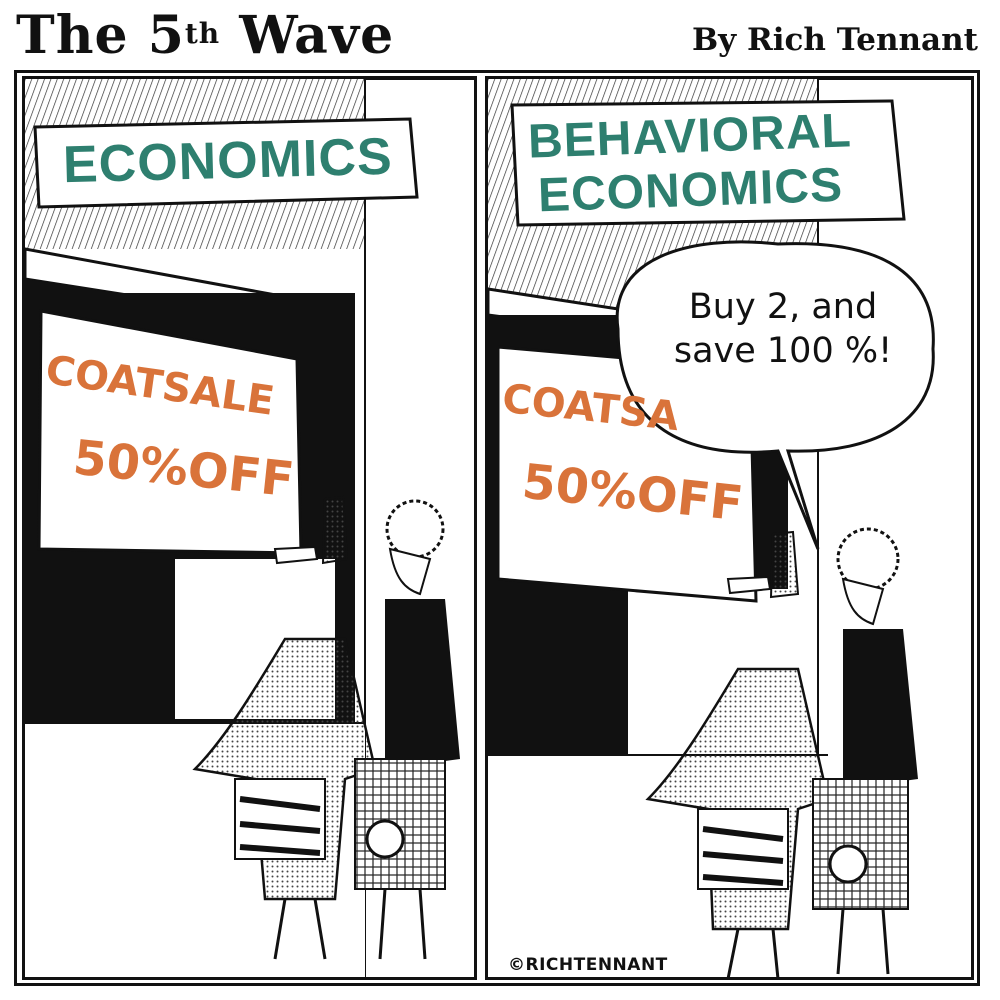 The image size is (1000, 1000). Describe the element at coordinates (775, 395) in the screenshot. I see `speech-bubble` at that location.